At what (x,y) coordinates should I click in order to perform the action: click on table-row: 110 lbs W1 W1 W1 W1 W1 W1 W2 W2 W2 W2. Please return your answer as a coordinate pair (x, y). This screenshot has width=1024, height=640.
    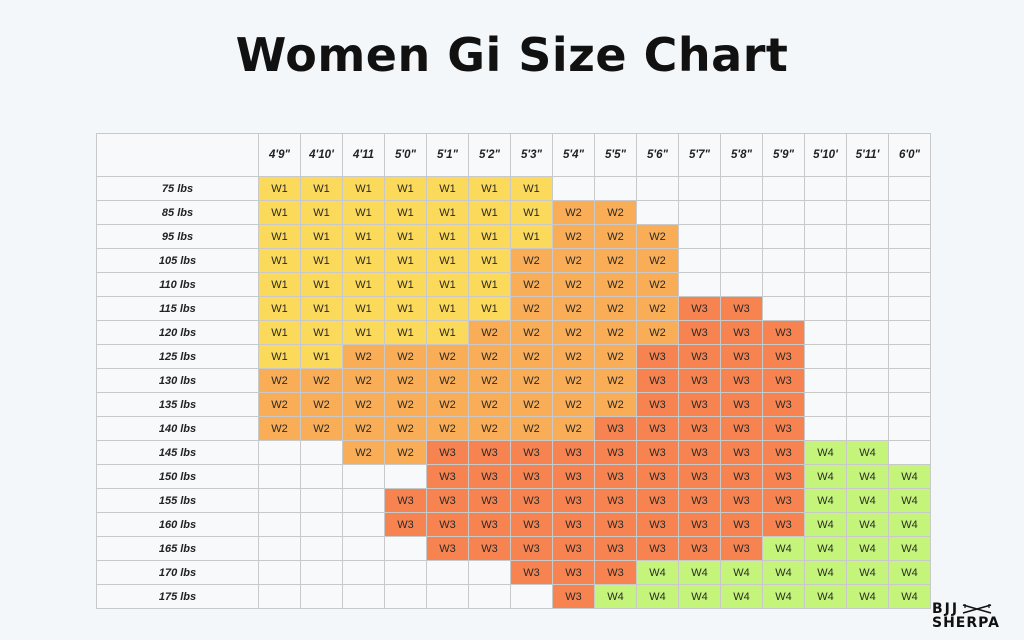
    Looking at the image, I should click on (513, 284).